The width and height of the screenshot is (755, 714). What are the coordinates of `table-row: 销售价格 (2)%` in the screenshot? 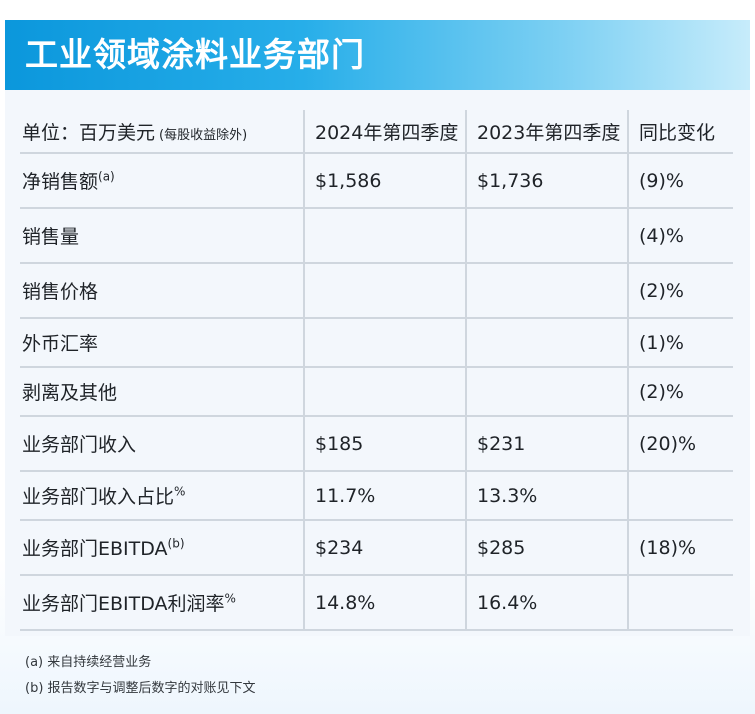 It's located at (376, 291).